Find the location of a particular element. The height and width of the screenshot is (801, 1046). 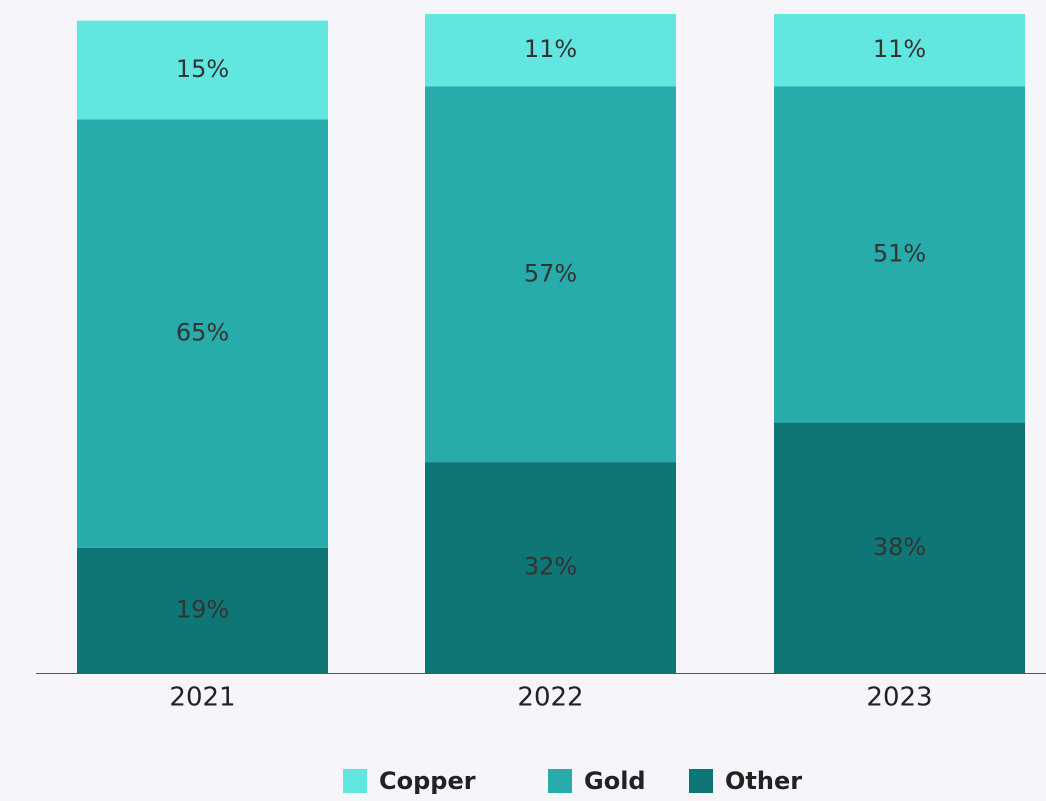

data-label: 32% is located at coordinates (550, 567).